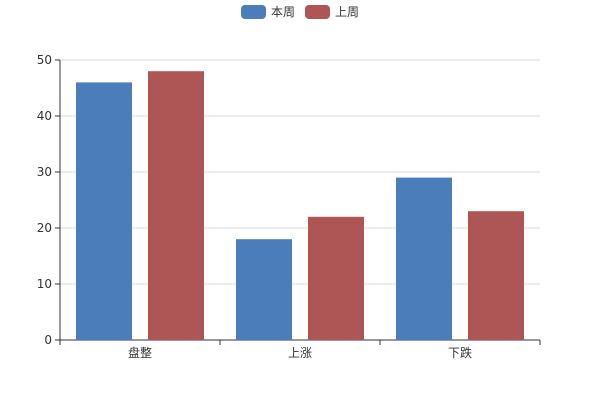  What do you see at coordinates (140, 352) in the screenshot?
I see `x-tick-label: 盘整` at bounding box center [140, 352].